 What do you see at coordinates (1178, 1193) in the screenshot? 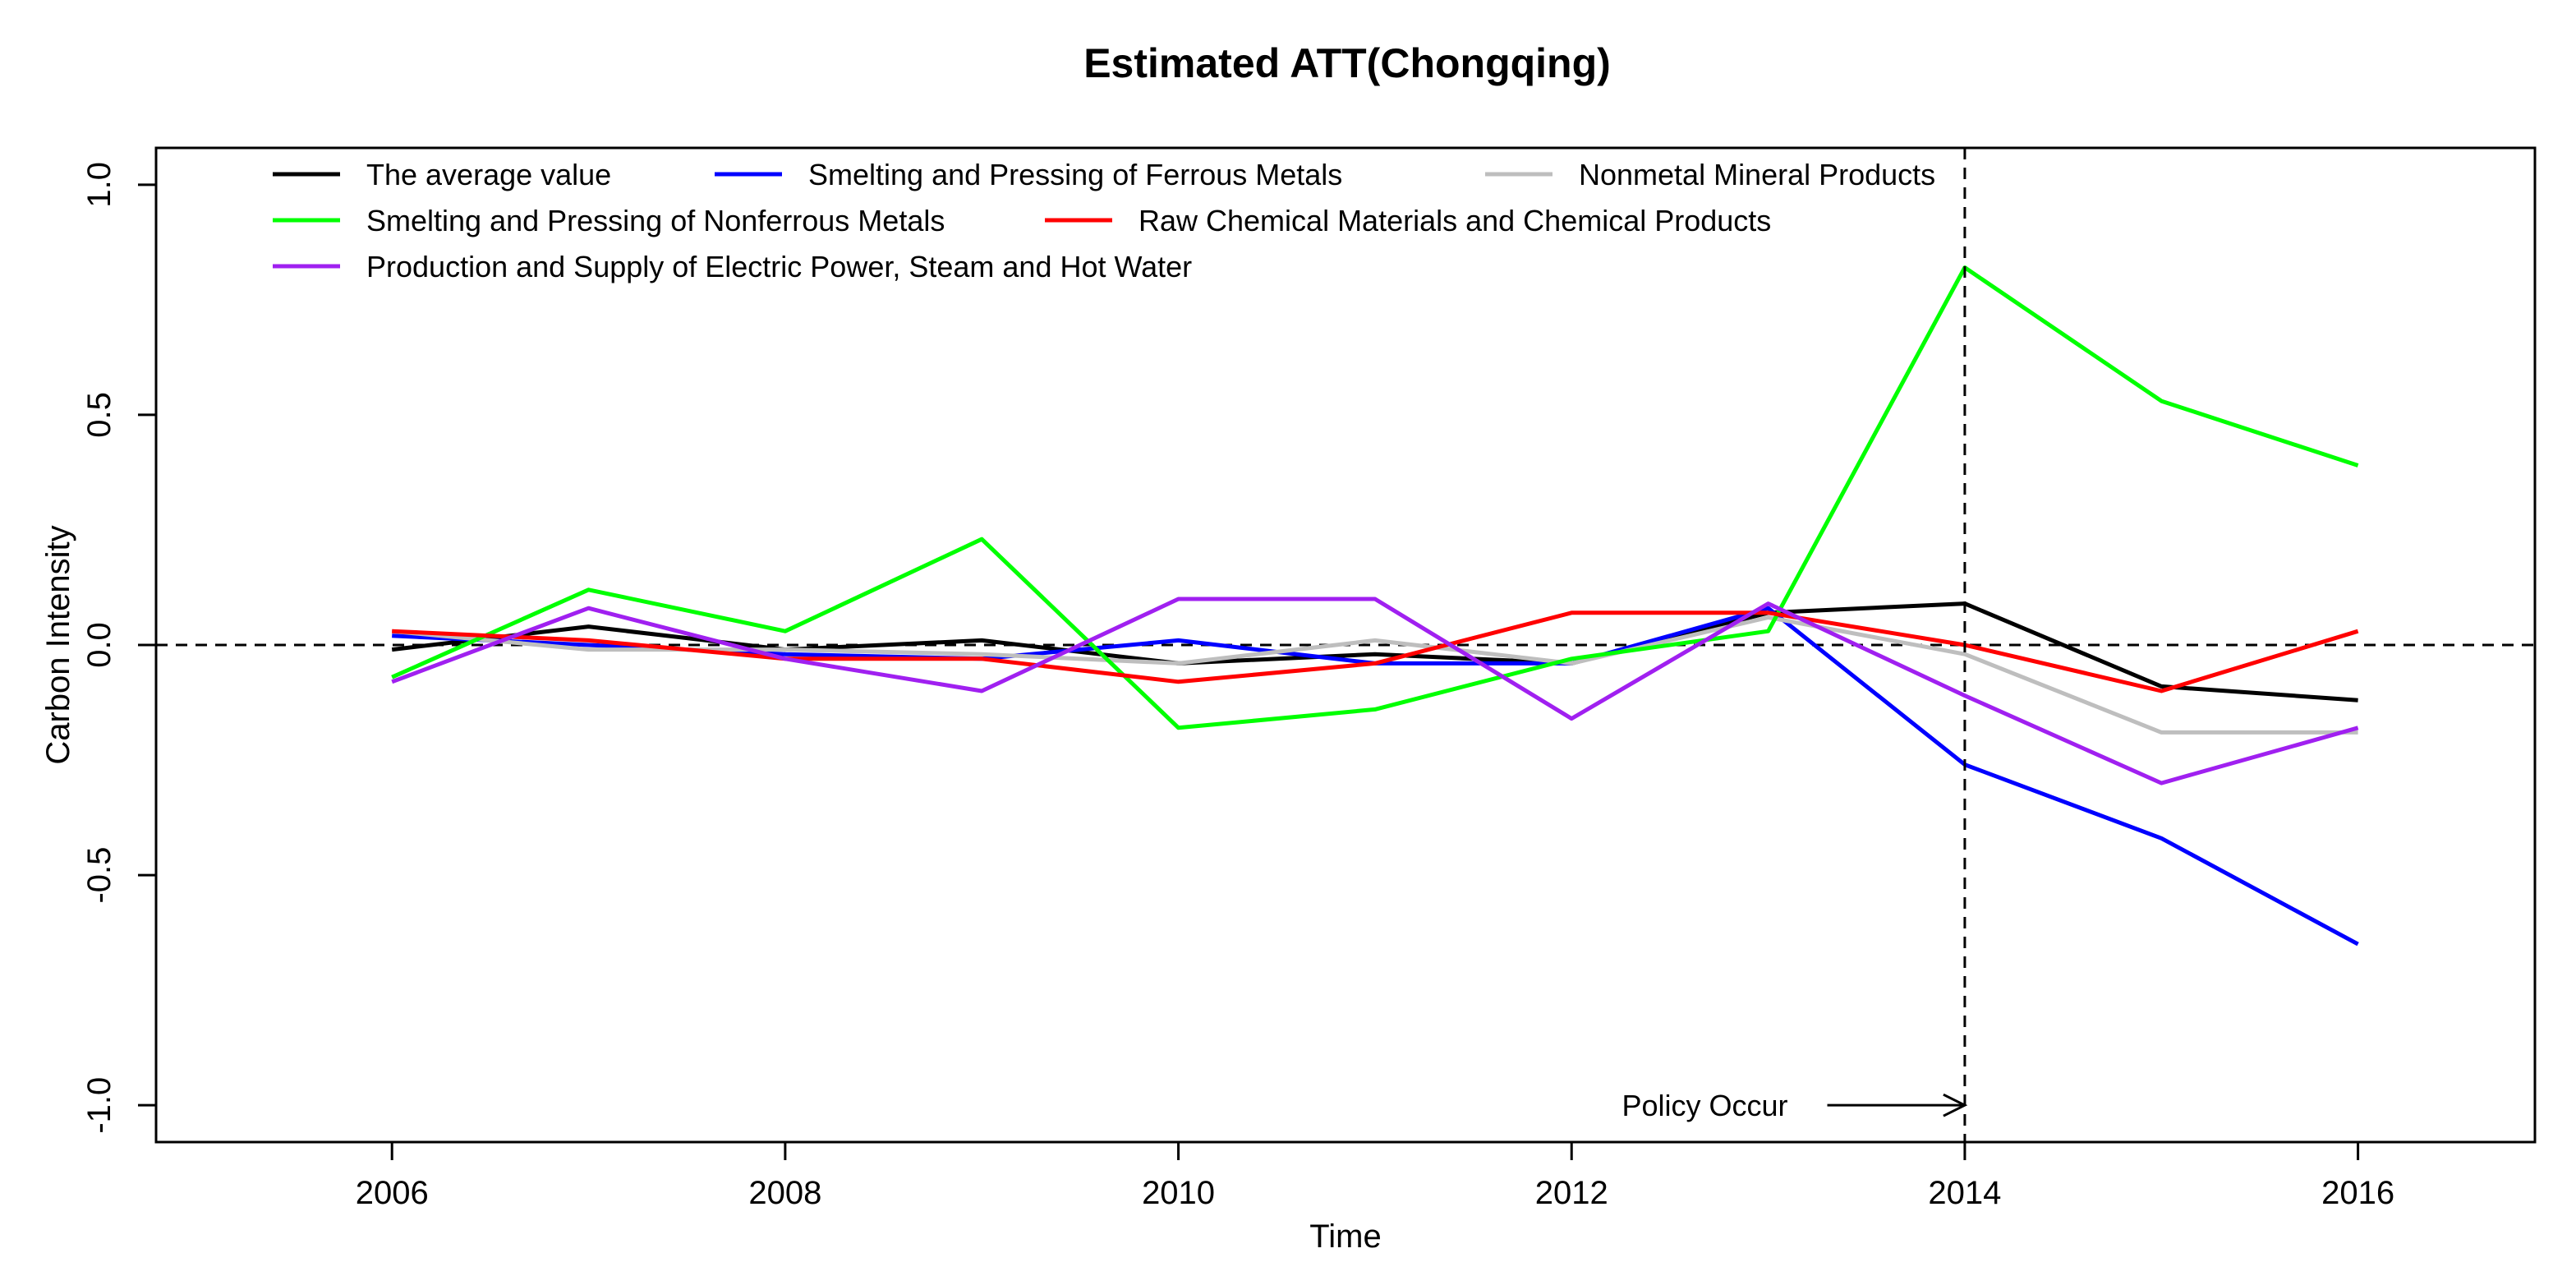
I see `x-tick-label: 2010` at bounding box center [1178, 1193].